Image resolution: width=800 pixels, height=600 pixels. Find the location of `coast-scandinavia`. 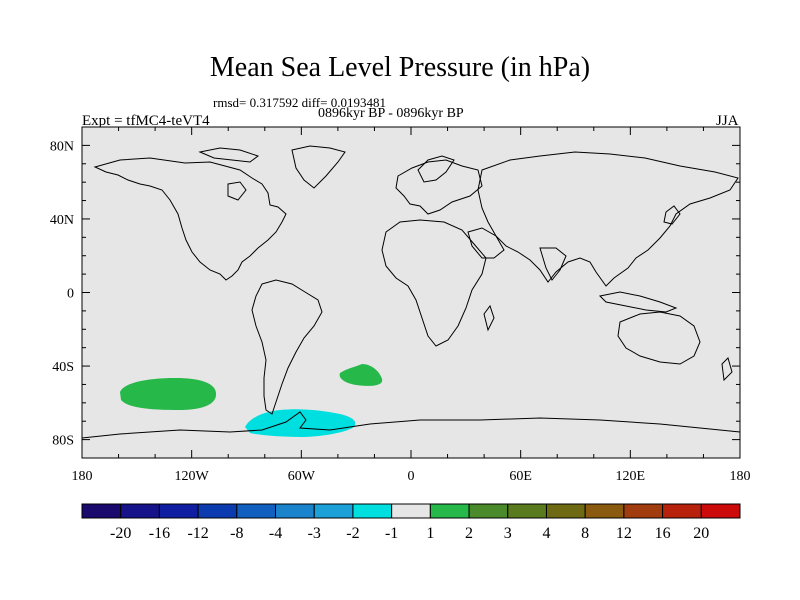

coast-scandinavia is located at coordinates (436, 169).